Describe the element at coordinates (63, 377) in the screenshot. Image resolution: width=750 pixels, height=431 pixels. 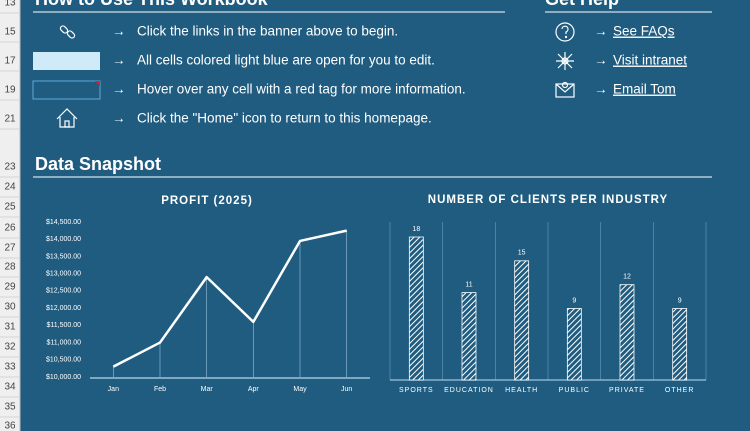
I see `y-tick-label: $10,000.00` at that location.